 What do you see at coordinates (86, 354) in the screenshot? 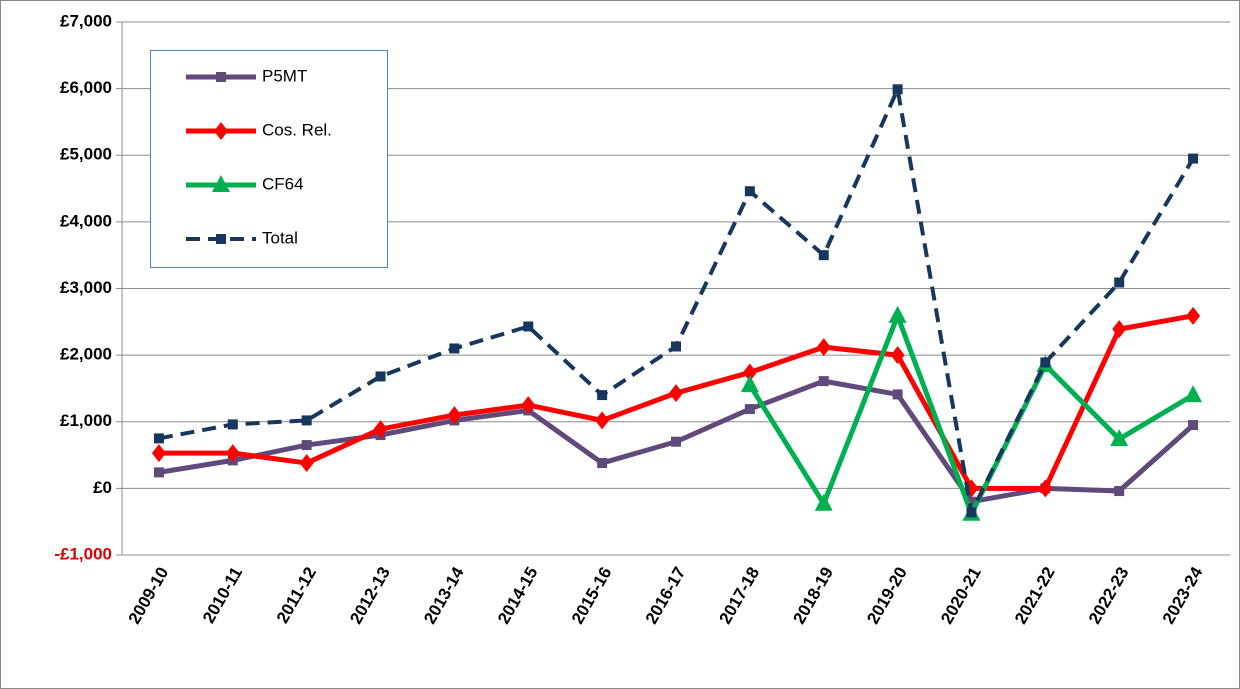
I see `y-tick-label: £2,000` at bounding box center [86, 354].